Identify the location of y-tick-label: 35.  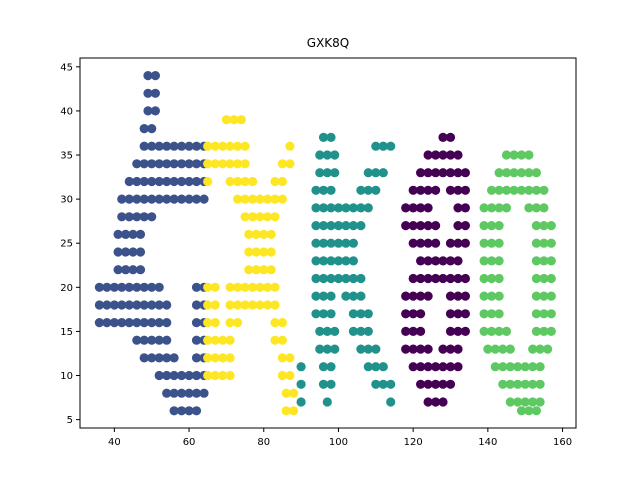
(66, 156).